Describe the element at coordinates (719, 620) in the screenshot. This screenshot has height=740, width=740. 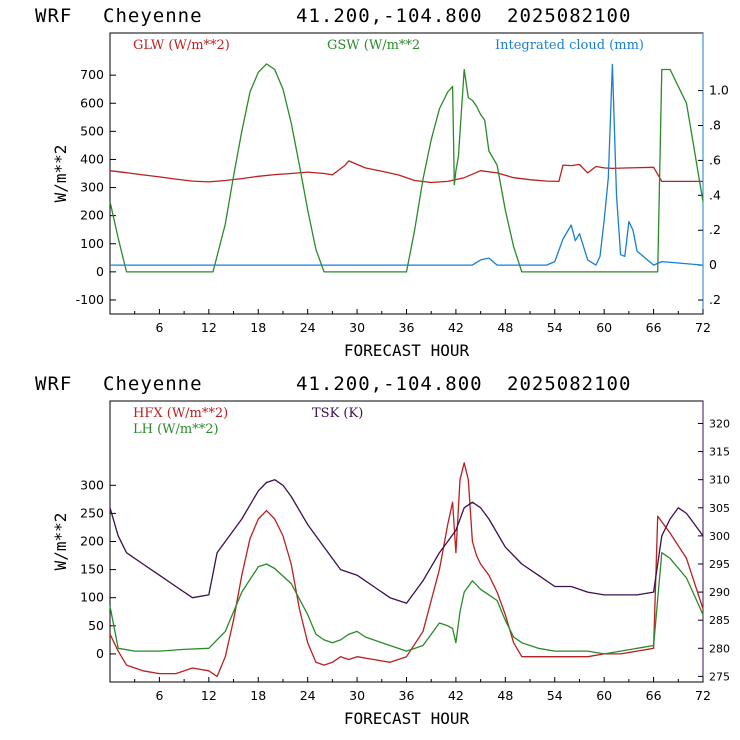
I see `y2-tick-label: 285` at that location.